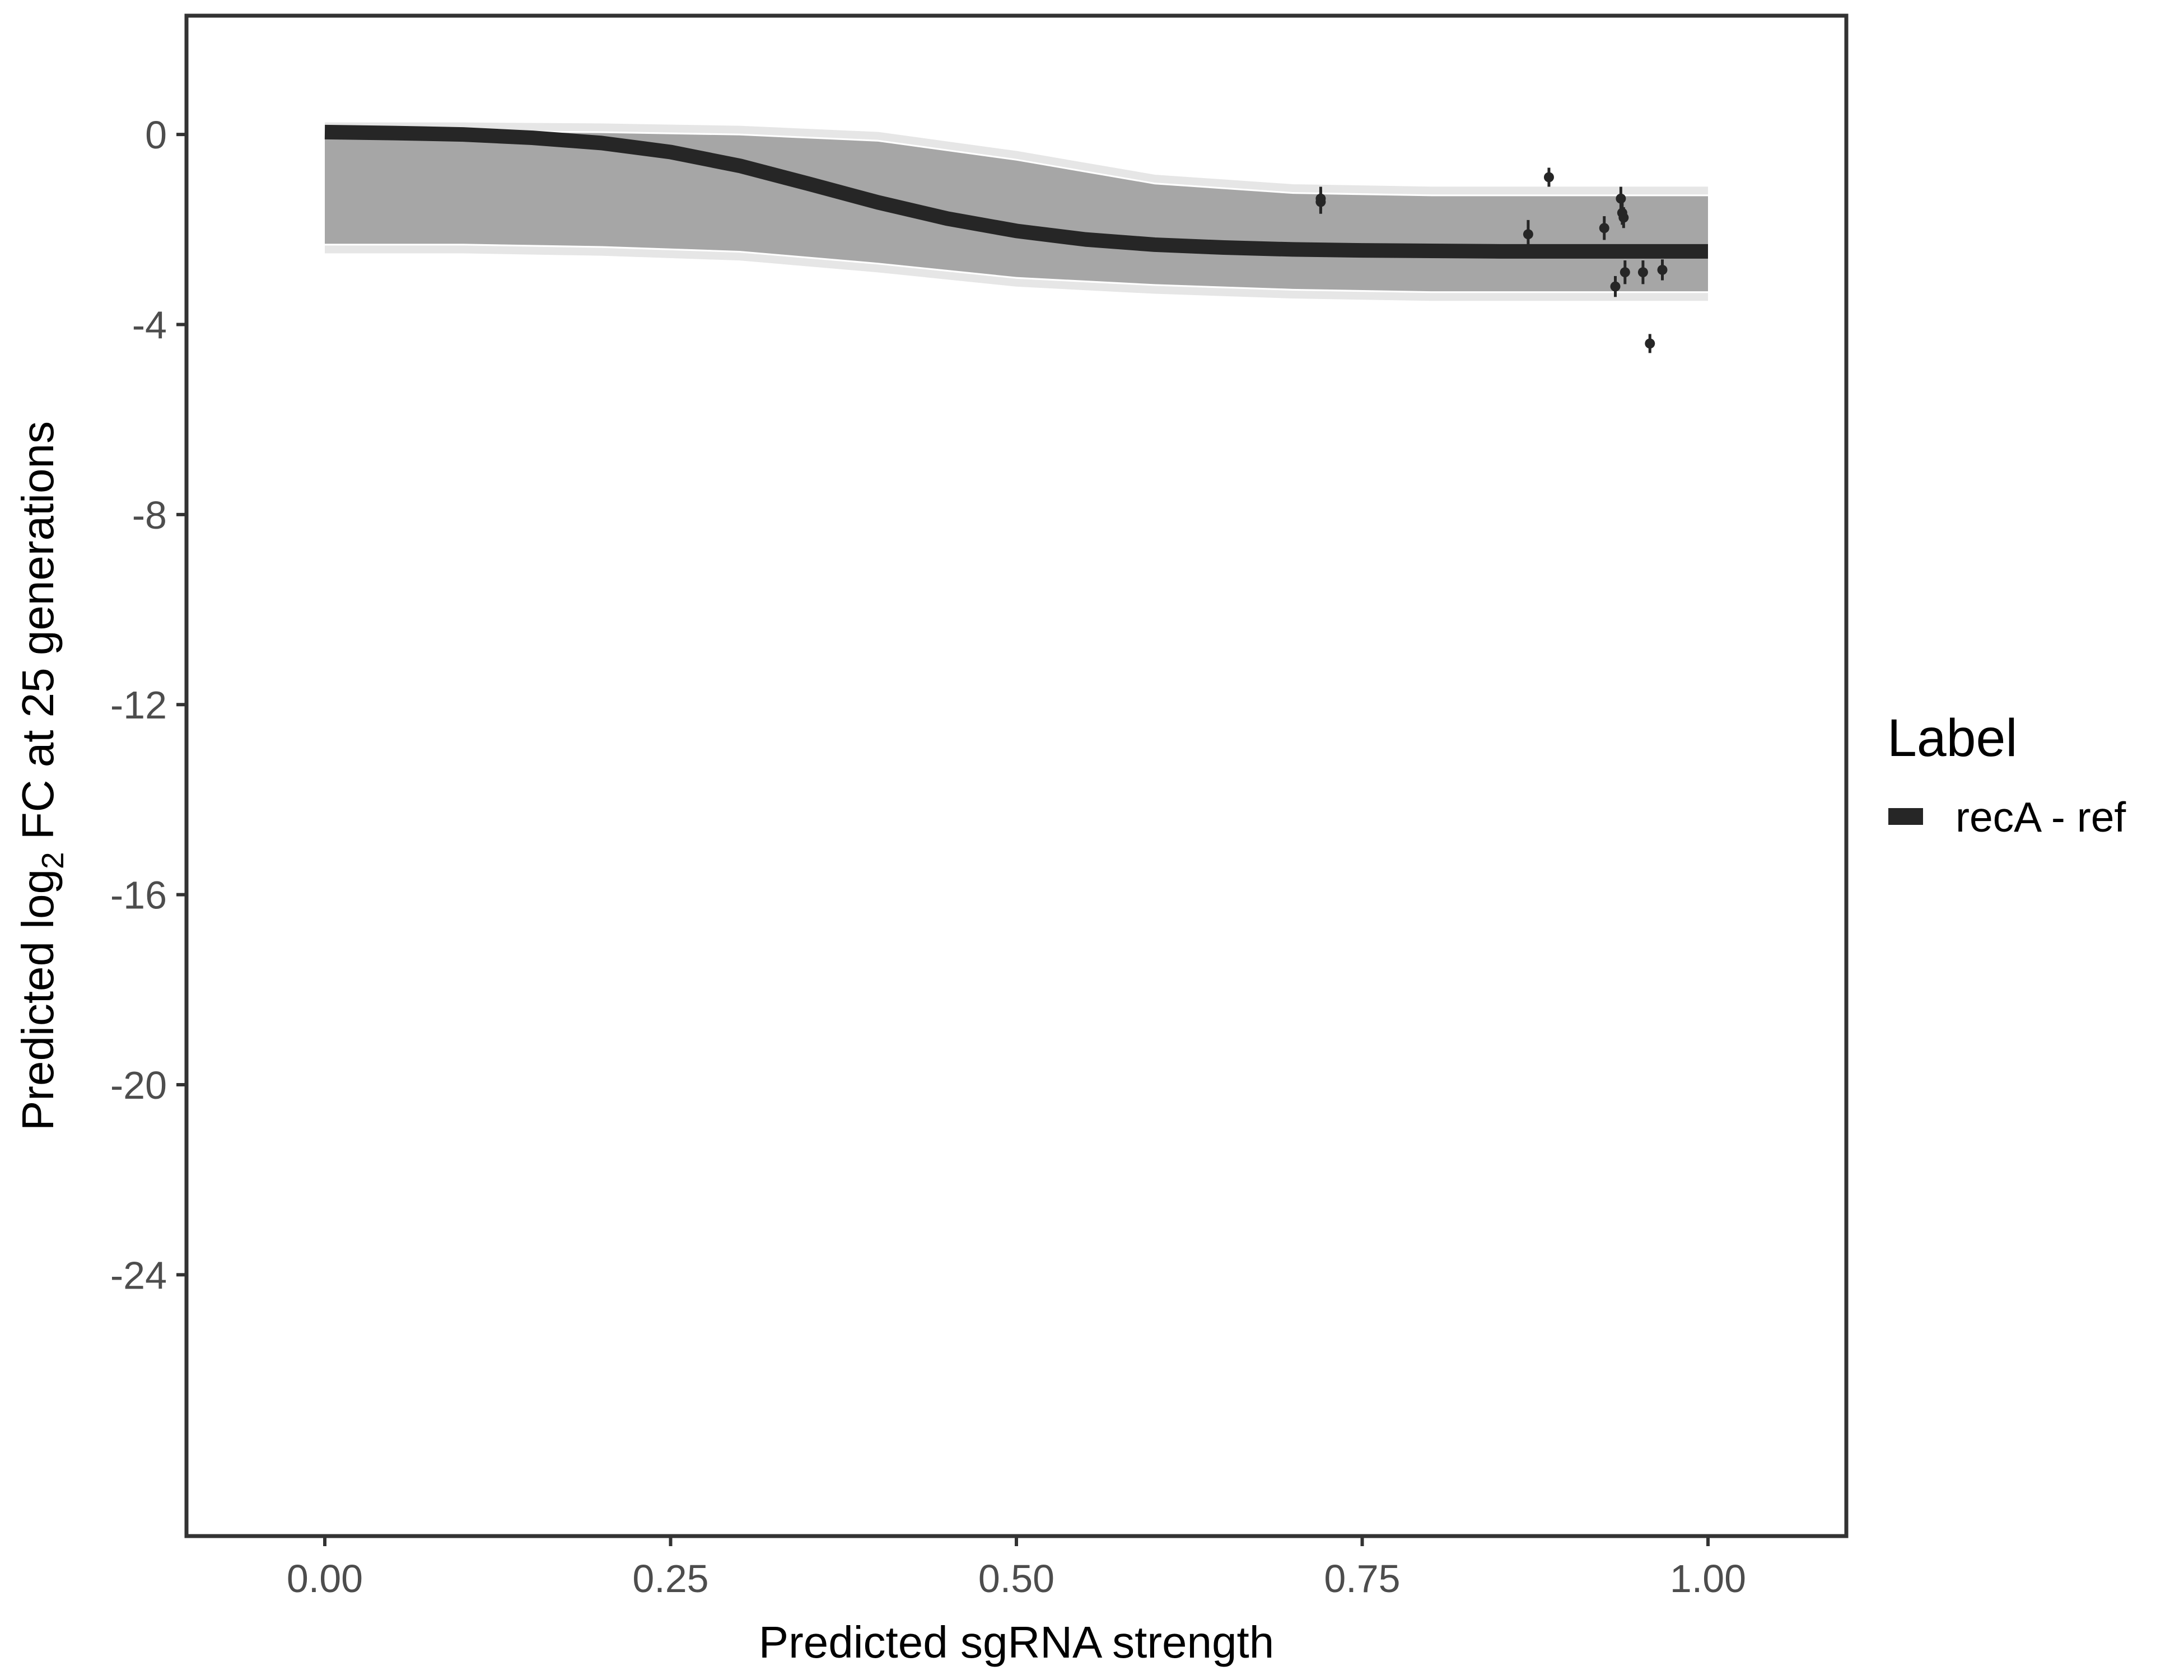 This screenshot has height=1680, width=2184. What do you see at coordinates (139, 705) in the screenshot?
I see `y-tick-label: -12` at bounding box center [139, 705].